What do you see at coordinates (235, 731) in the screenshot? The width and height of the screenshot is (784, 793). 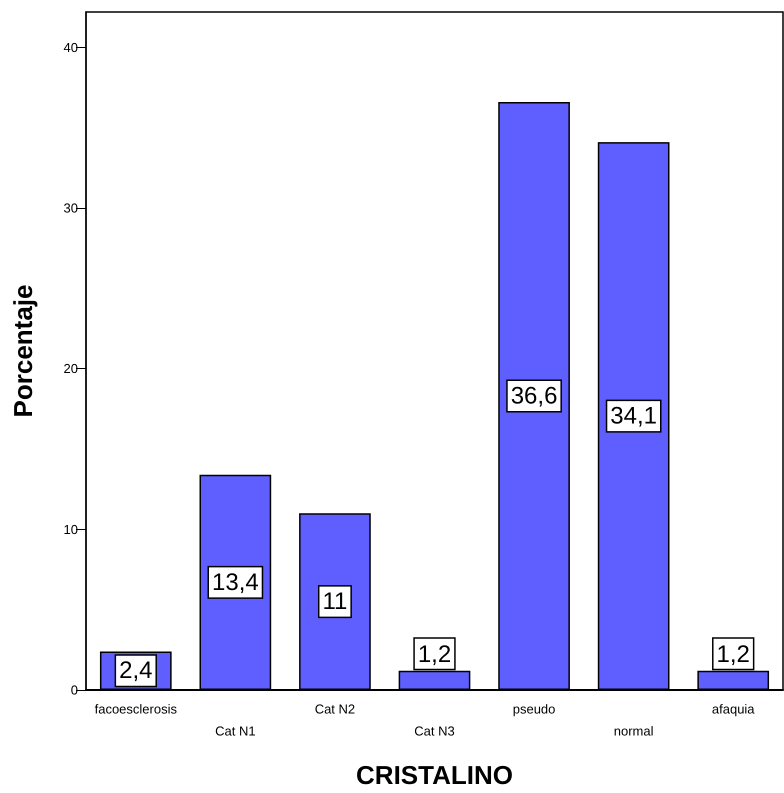 I see `x-tick-label: Cat N1` at bounding box center [235, 731].